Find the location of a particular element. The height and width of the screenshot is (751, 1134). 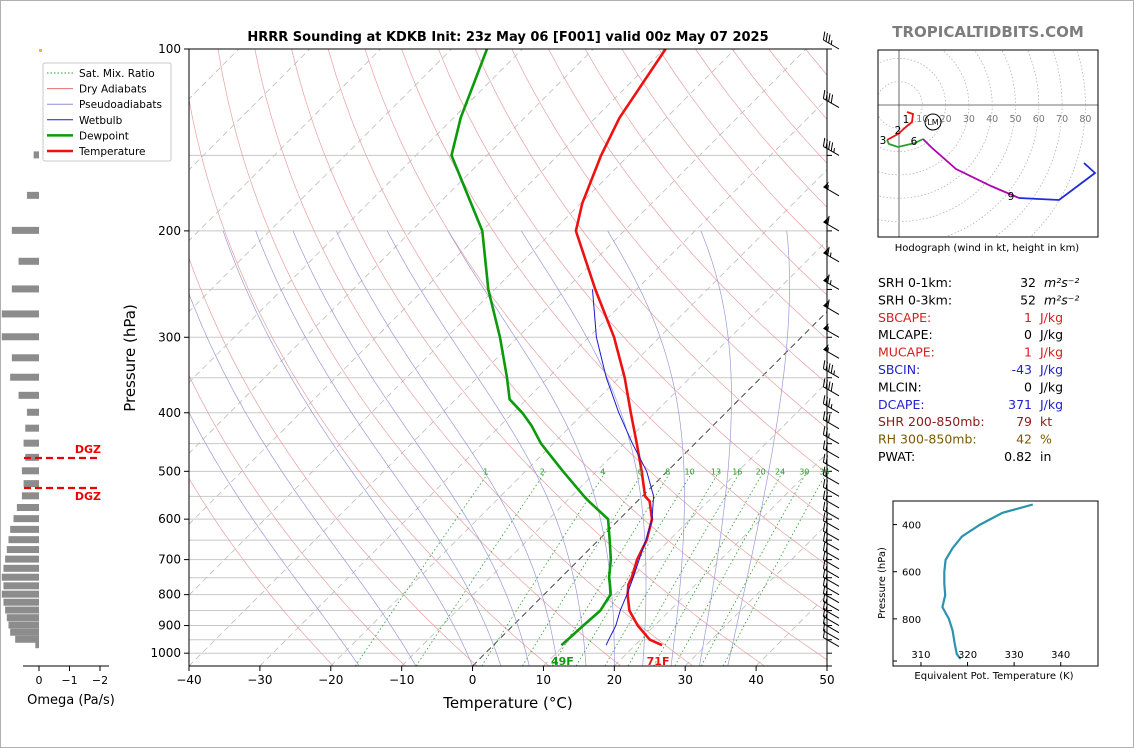

skewt-x-tick-label: 10 is located at coordinates (543, 680).